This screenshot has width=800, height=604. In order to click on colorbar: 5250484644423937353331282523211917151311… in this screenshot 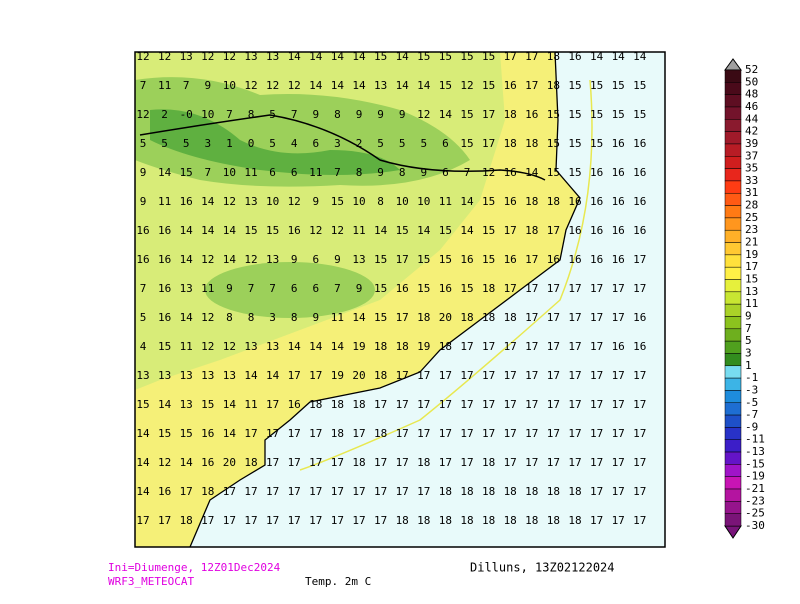, I will do `click(744, 298)`.